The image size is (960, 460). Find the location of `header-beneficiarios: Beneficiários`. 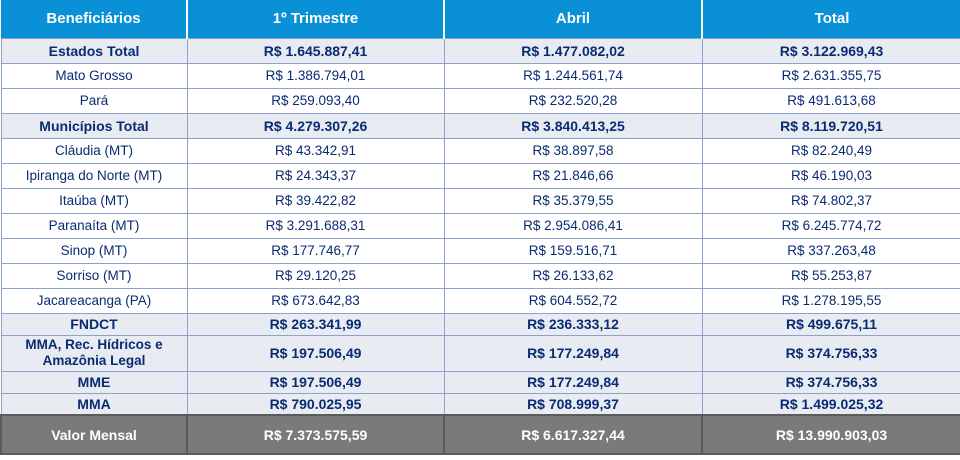

header-beneficiarios: Beneficiários is located at coordinates (94, 19).